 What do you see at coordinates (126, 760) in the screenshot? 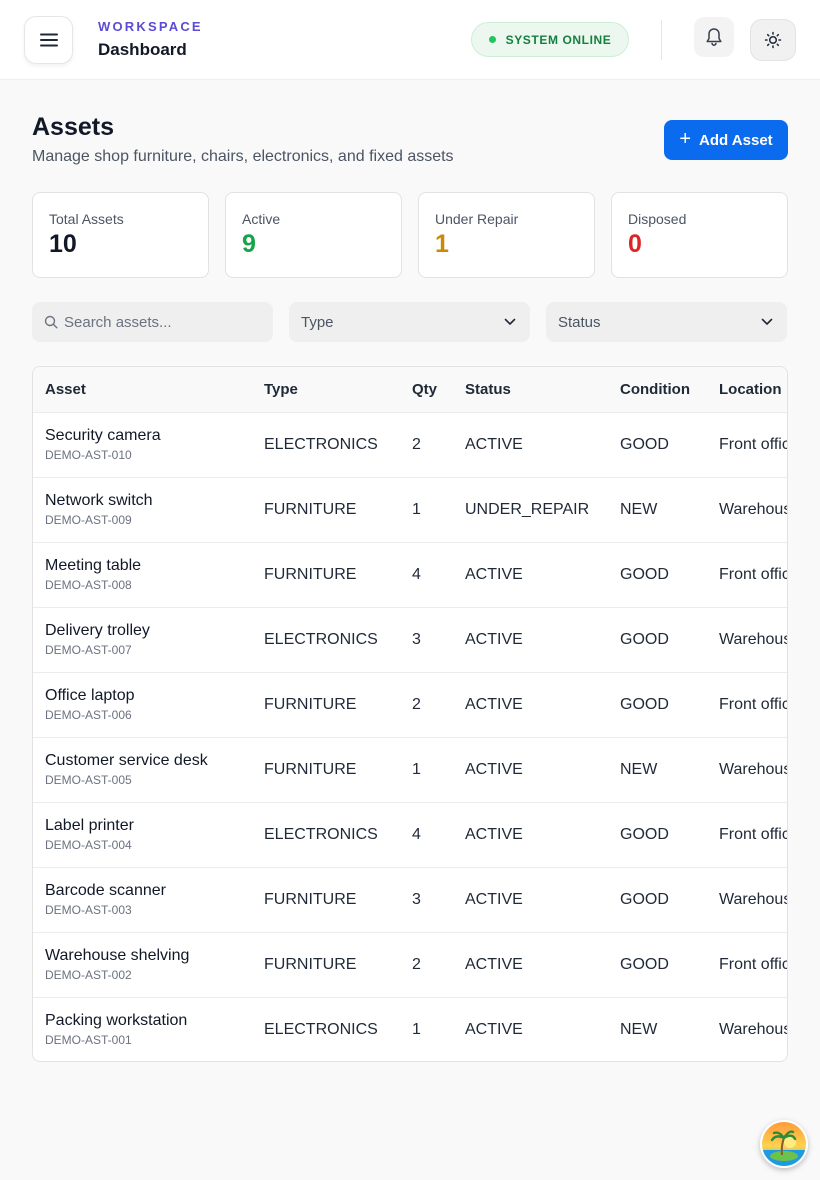
I see `asset-name: Customer service desk` at bounding box center [126, 760].